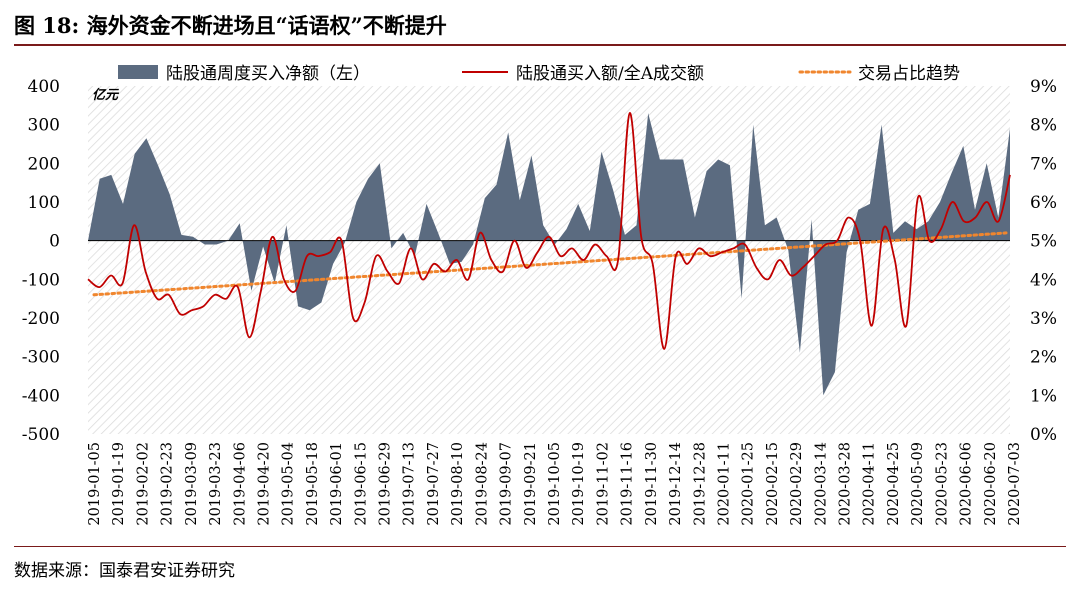 Image resolution: width=1080 pixels, height=590 pixels. I want to click on right-tick-label: 8%, so click(1043, 126).